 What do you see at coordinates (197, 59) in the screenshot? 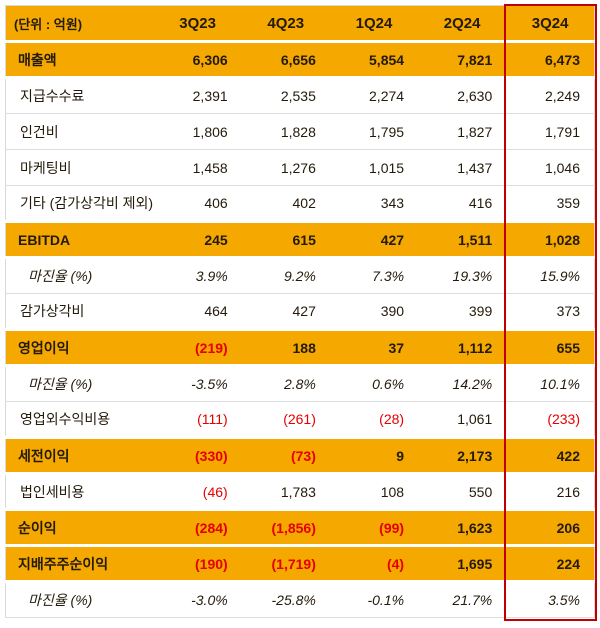
I see `cell-value: 6,306` at bounding box center [197, 59].